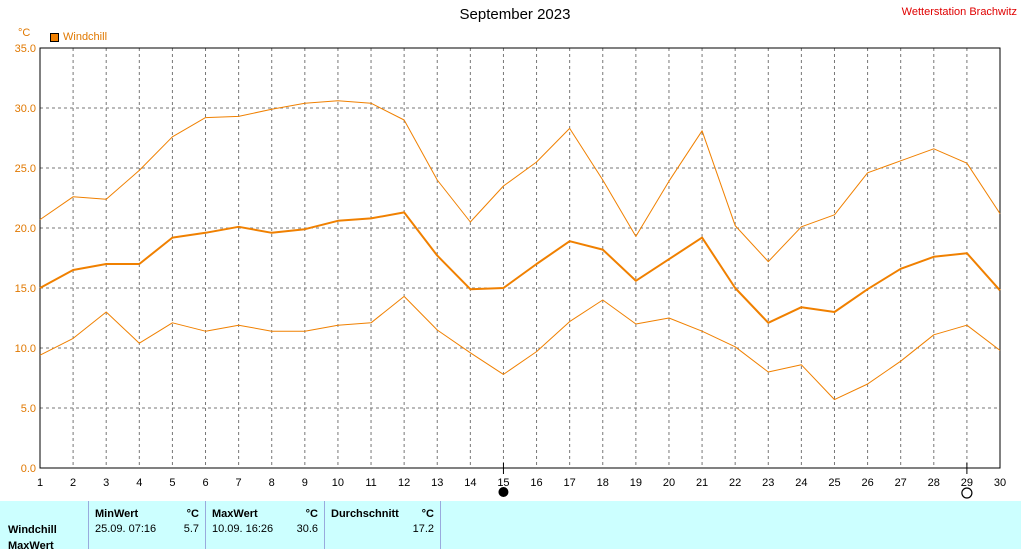 The height and width of the screenshot is (552, 1021). Describe the element at coordinates (515, 14) in the screenshot. I see `chart-title: September 2023` at that location.